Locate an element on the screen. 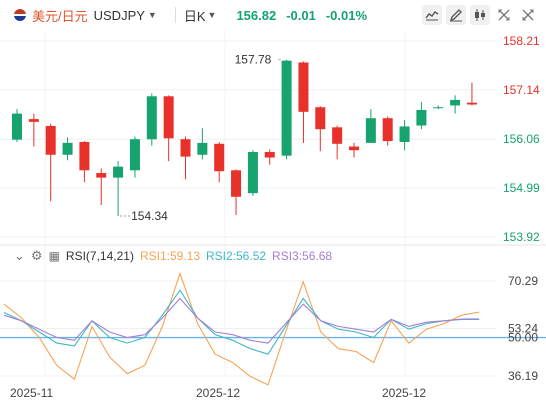  period-dropdown-icon: ▼ is located at coordinates (212, 15).